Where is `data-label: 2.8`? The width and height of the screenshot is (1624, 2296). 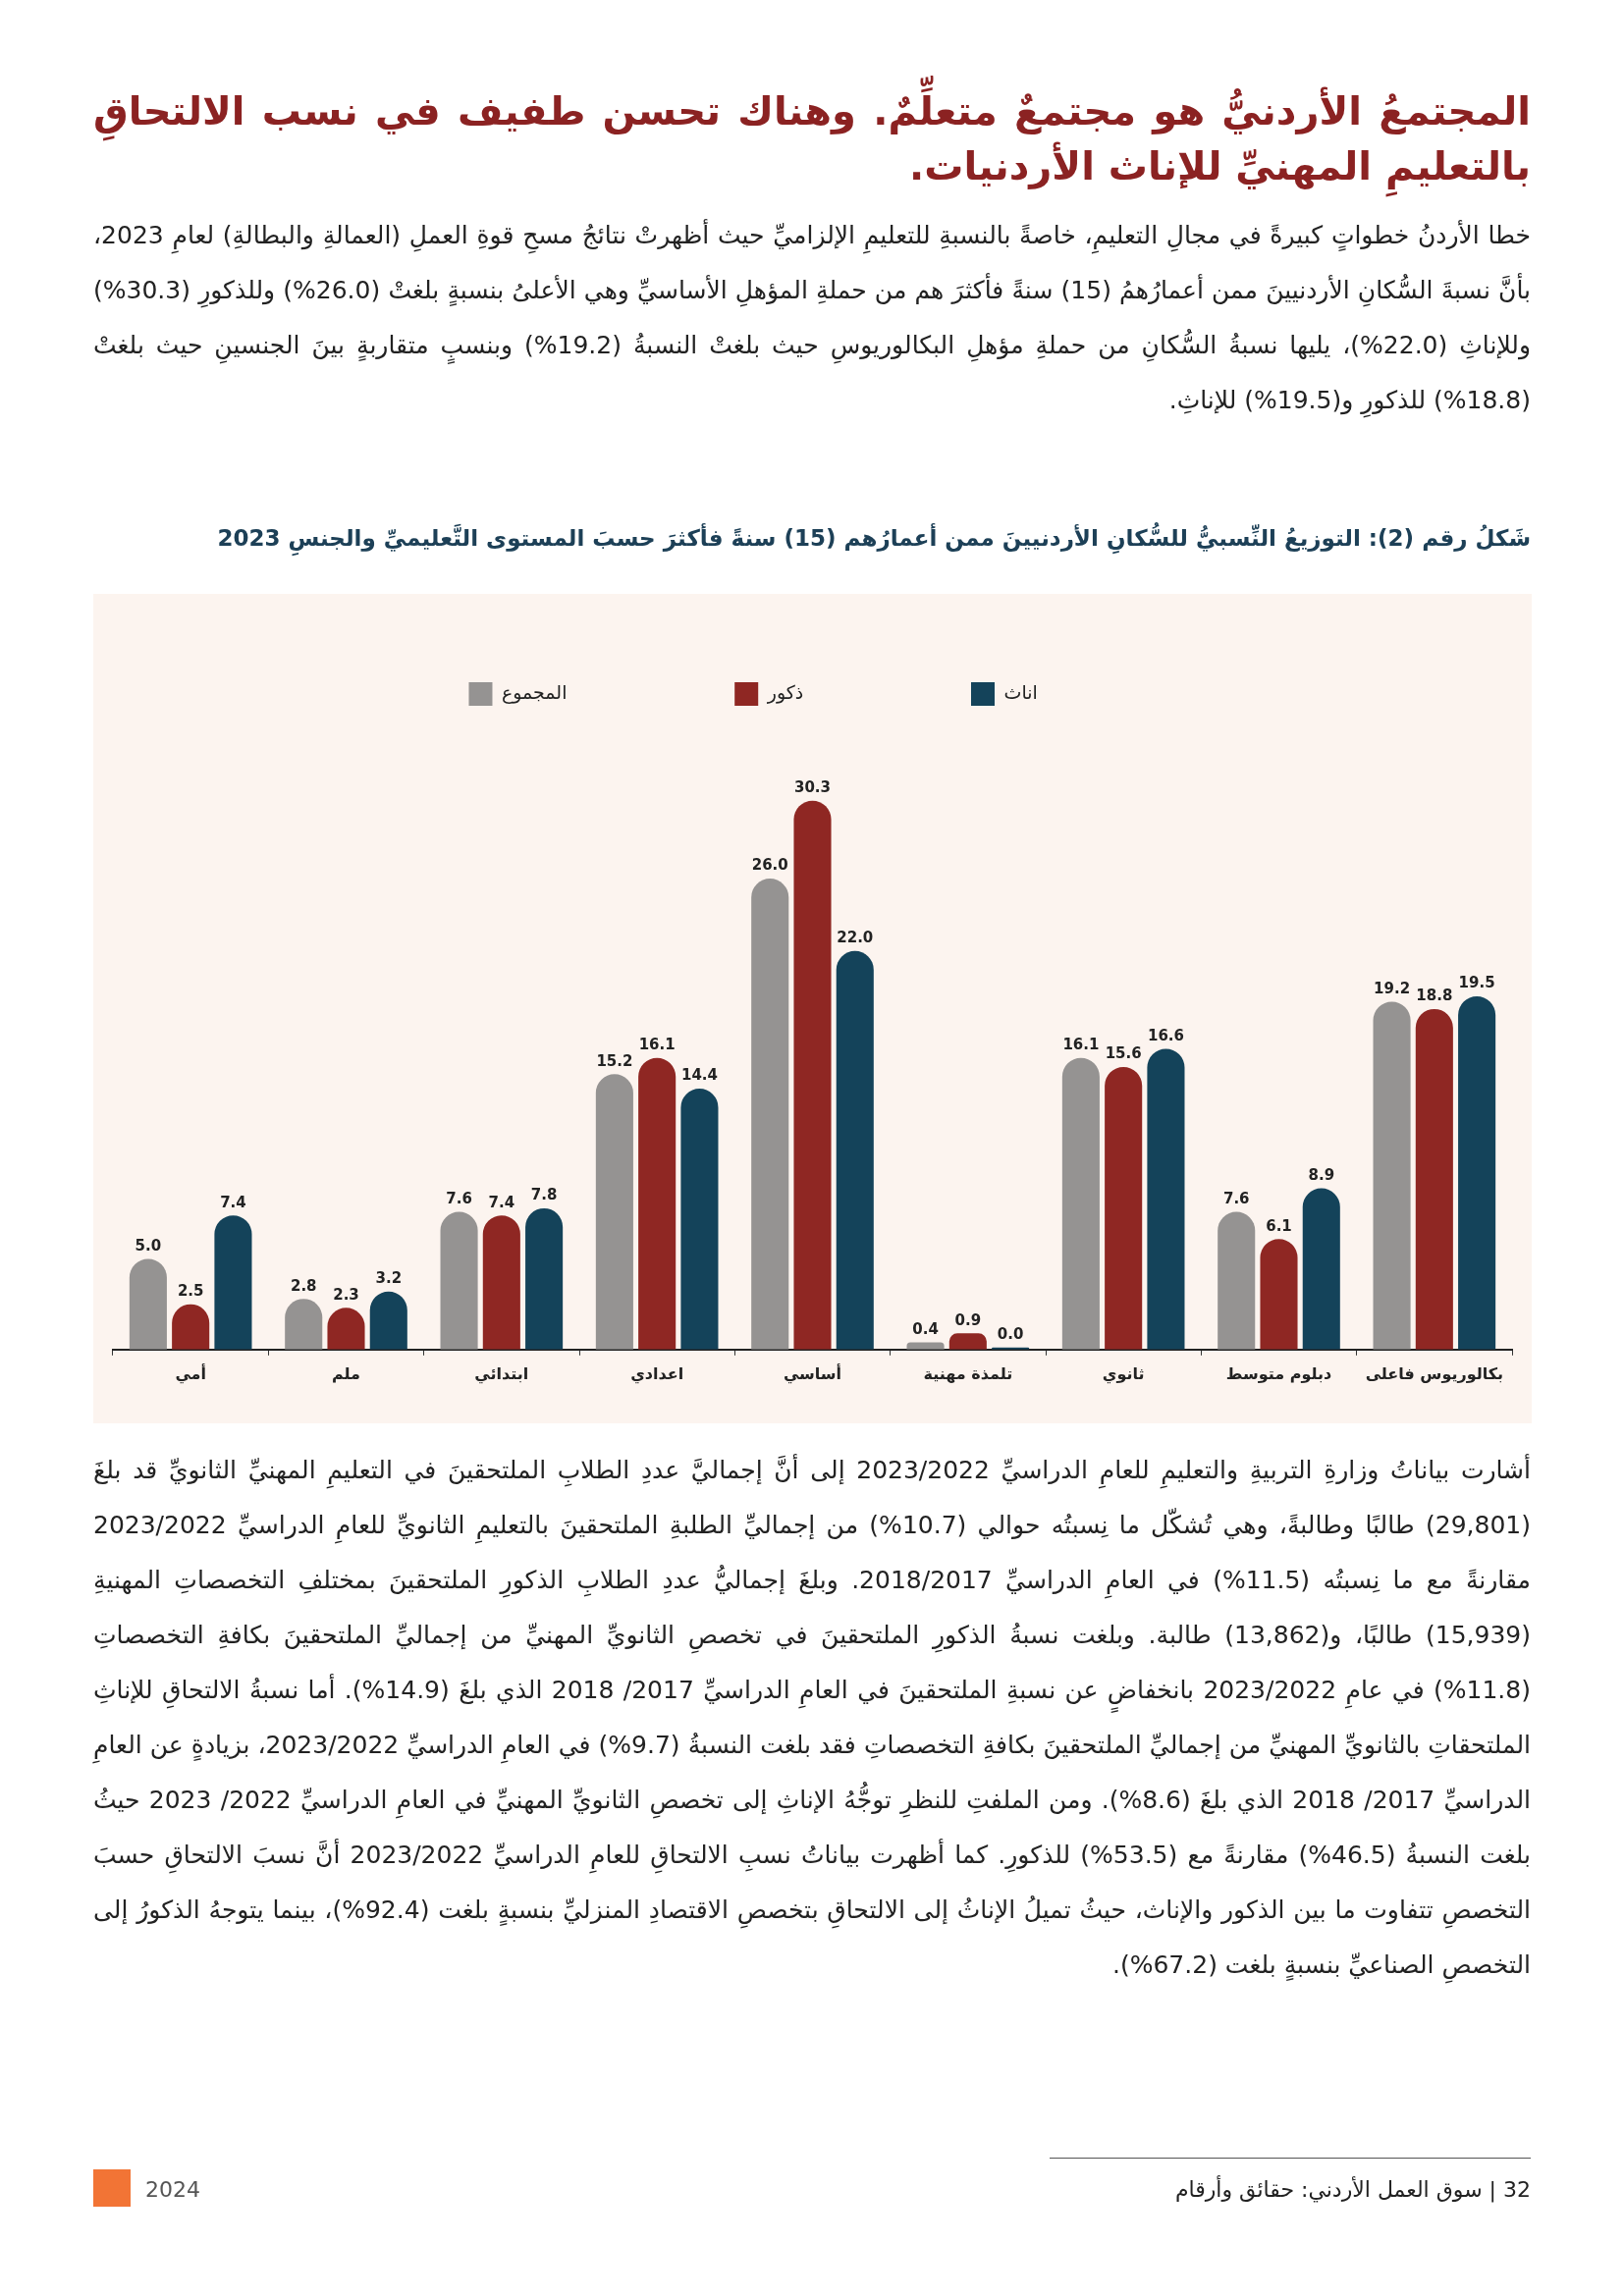 data-label: 2.8 is located at coordinates (303, 1286).